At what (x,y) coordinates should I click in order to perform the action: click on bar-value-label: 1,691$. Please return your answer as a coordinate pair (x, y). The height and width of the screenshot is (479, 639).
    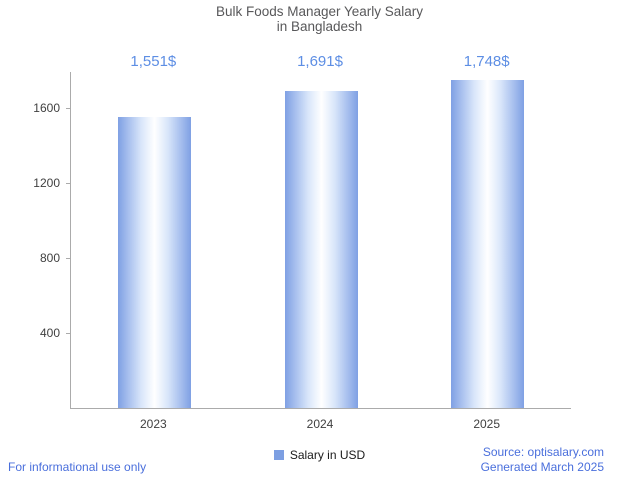
    Looking at the image, I should click on (320, 61).